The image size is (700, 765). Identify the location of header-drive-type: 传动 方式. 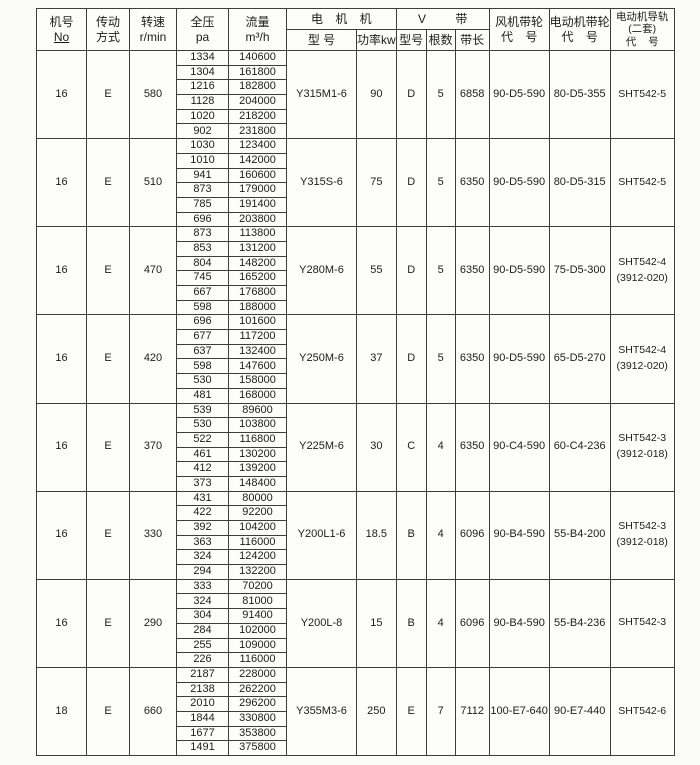
(108, 29).